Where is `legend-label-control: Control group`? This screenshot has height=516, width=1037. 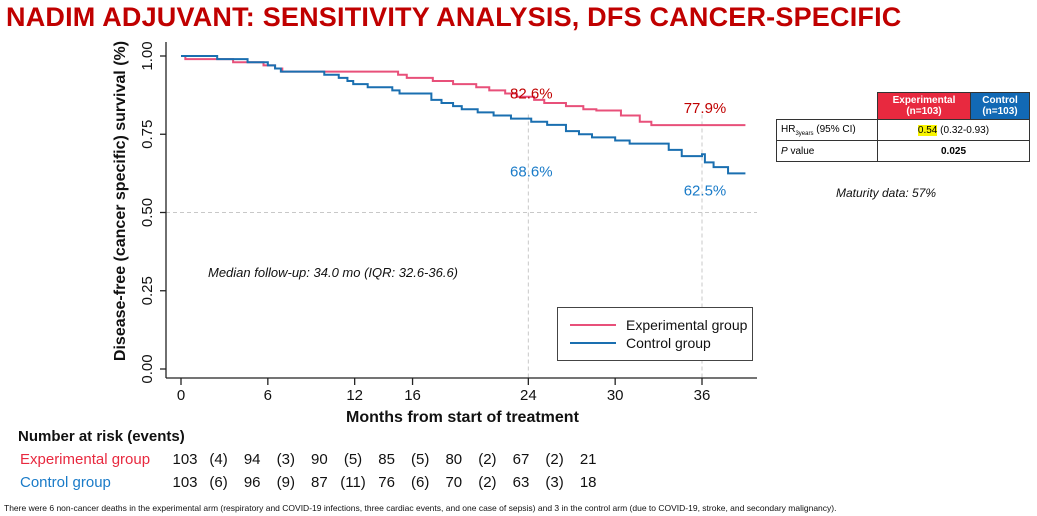
legend-label-control: Control group is located at coordinates (668, 343).